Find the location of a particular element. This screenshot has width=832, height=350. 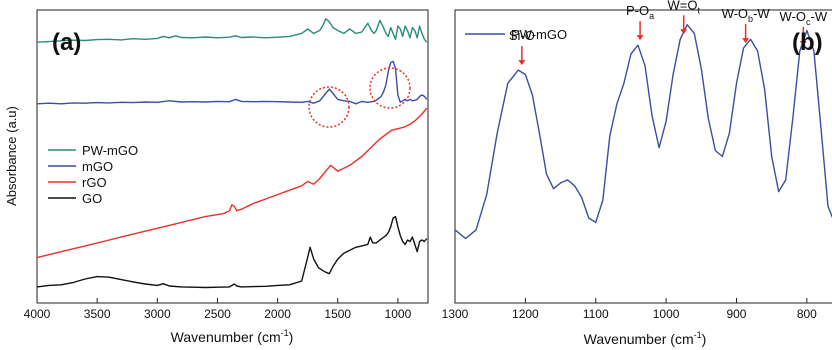

series-line-mgo is located at coordinates (232, 82).